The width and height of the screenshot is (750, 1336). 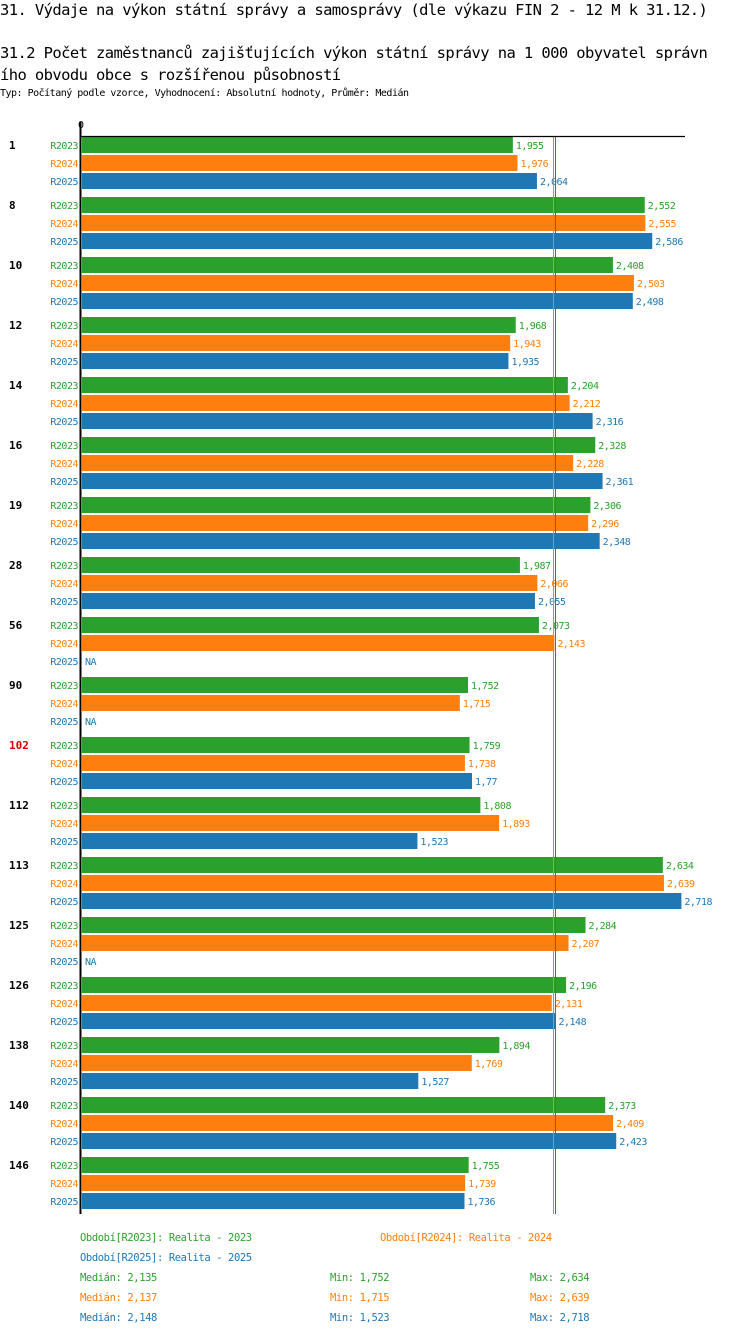 What do you see at coordinates (527, 344) in the screenshot?
I see `data-label: 1,943` at bounding box center [527, 344].